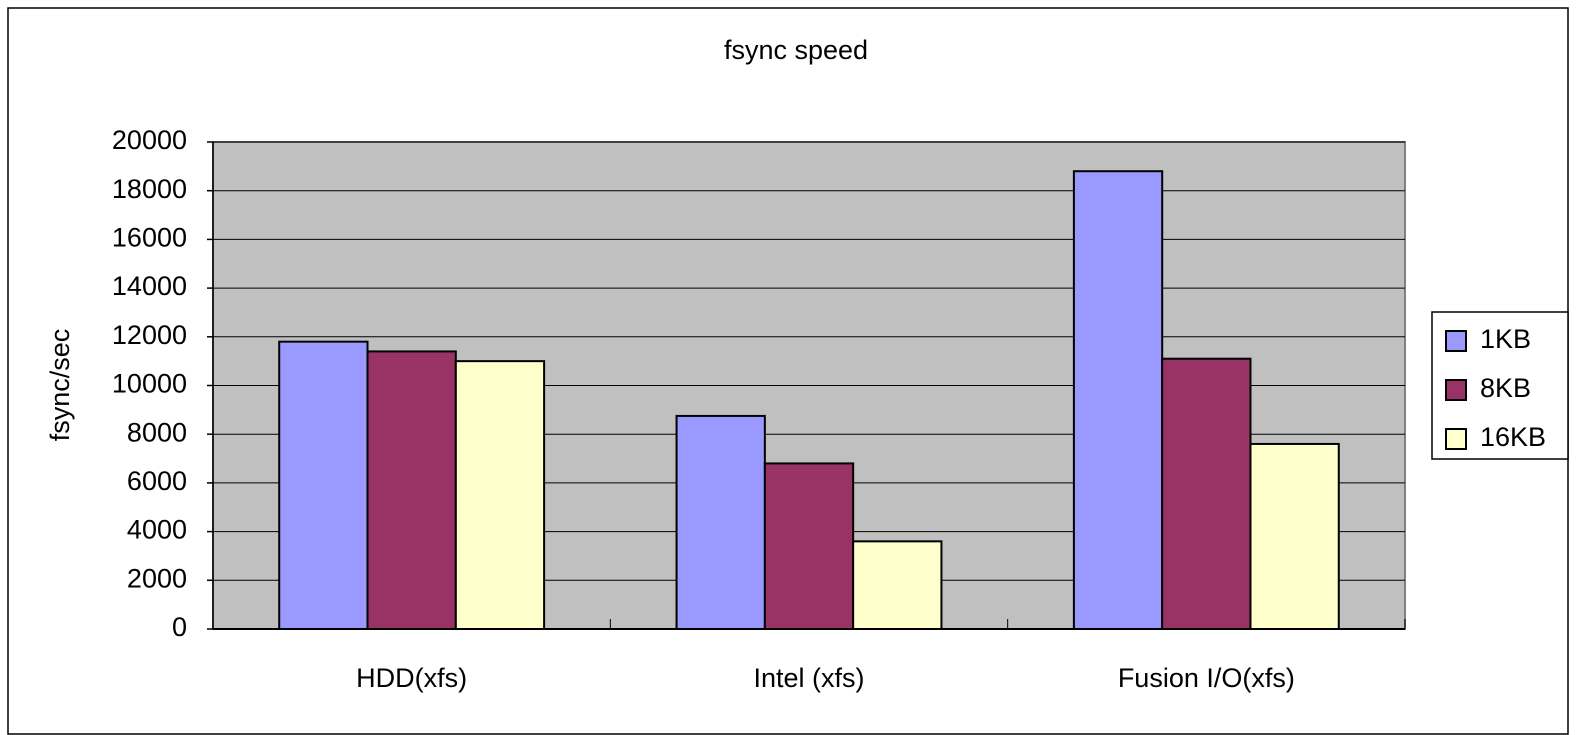 The width and height of the screenshot is (1585, 735). What do you see at coordinates (60, 385) in the screenshot?
I see `y-axis-label: fsync/sec` at bounding box center [60, 385].